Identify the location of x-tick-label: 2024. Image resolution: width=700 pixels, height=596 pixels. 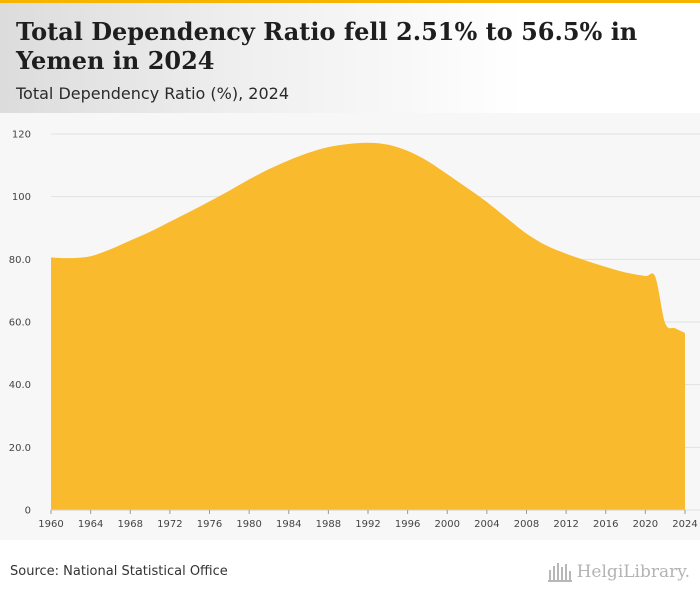
(684, 524).